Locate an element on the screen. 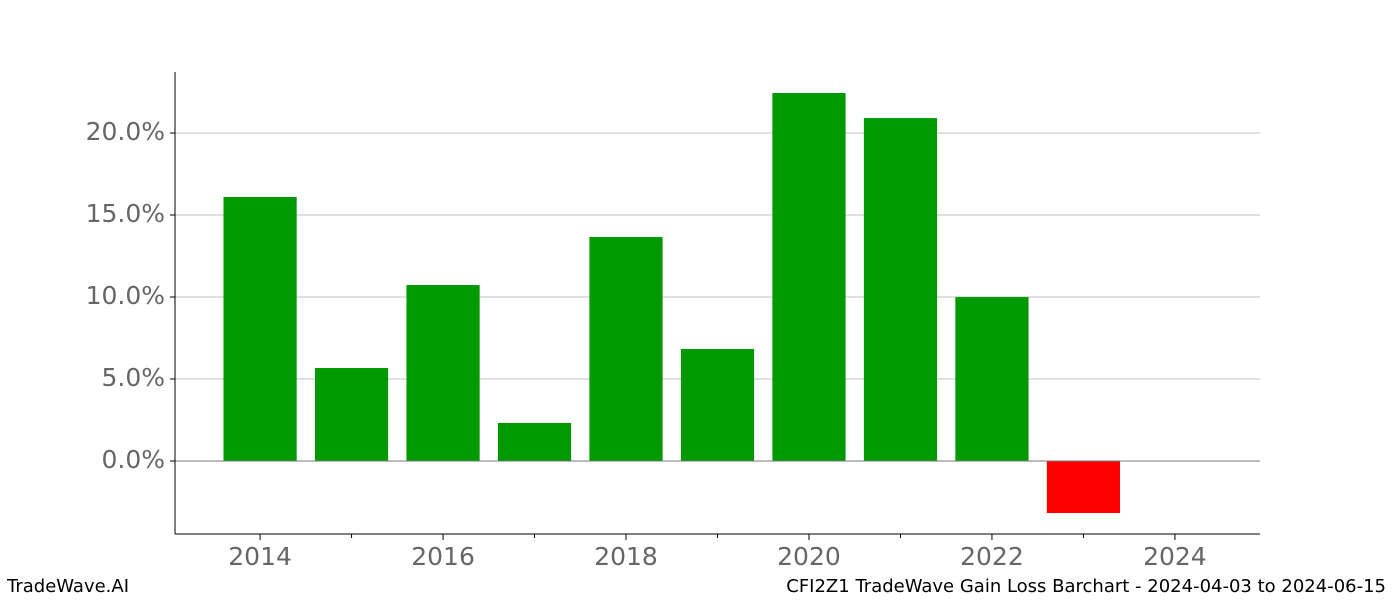  y-tick-label: 0.0% is located at coordinates (133, 459).